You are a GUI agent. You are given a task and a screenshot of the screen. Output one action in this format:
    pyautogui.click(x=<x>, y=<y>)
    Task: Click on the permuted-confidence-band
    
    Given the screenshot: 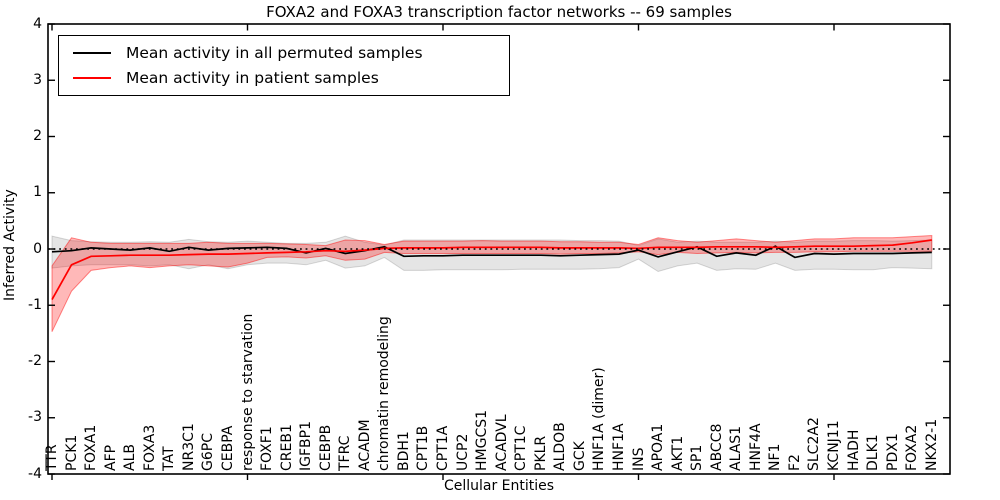 What is the action you would take?
    pyautogui.click(x=492, y=254)
    